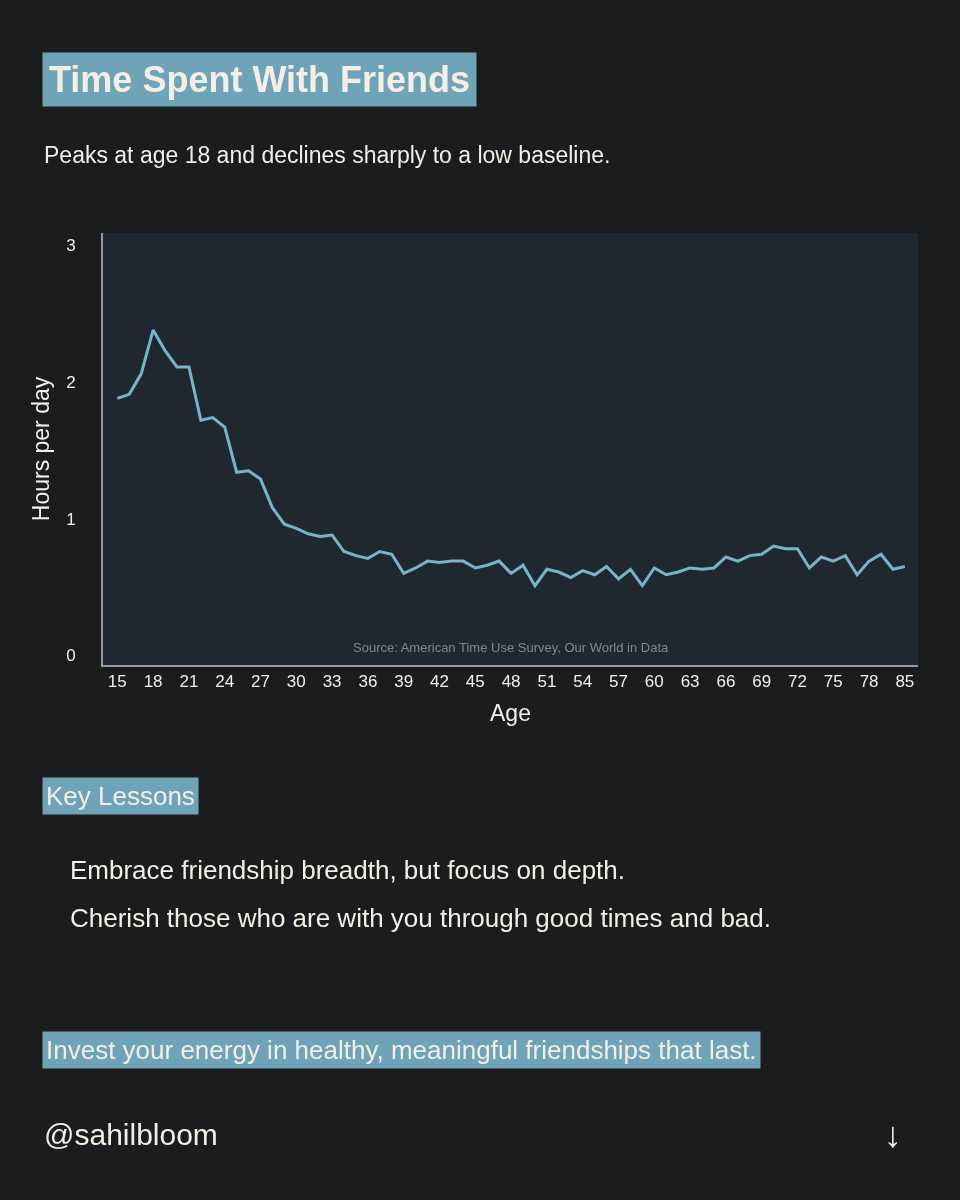 Image resolution: width=960 pixels, height=1200 pixels. I want to click on x-tick-label: 21, so click(189, 682).